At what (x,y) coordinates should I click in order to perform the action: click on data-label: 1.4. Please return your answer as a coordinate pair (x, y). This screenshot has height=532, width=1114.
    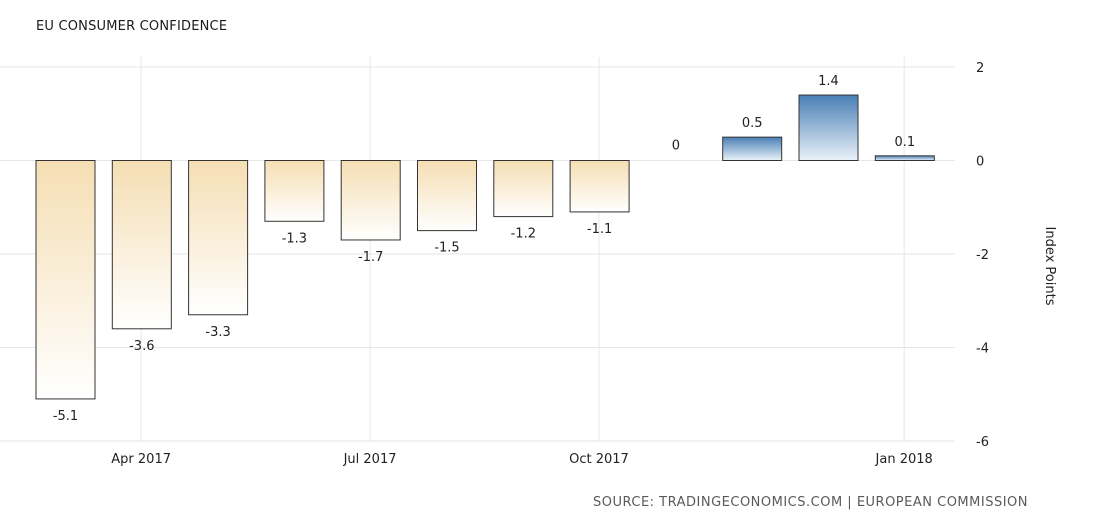
    Looking at the image, I should click on (828, 81).